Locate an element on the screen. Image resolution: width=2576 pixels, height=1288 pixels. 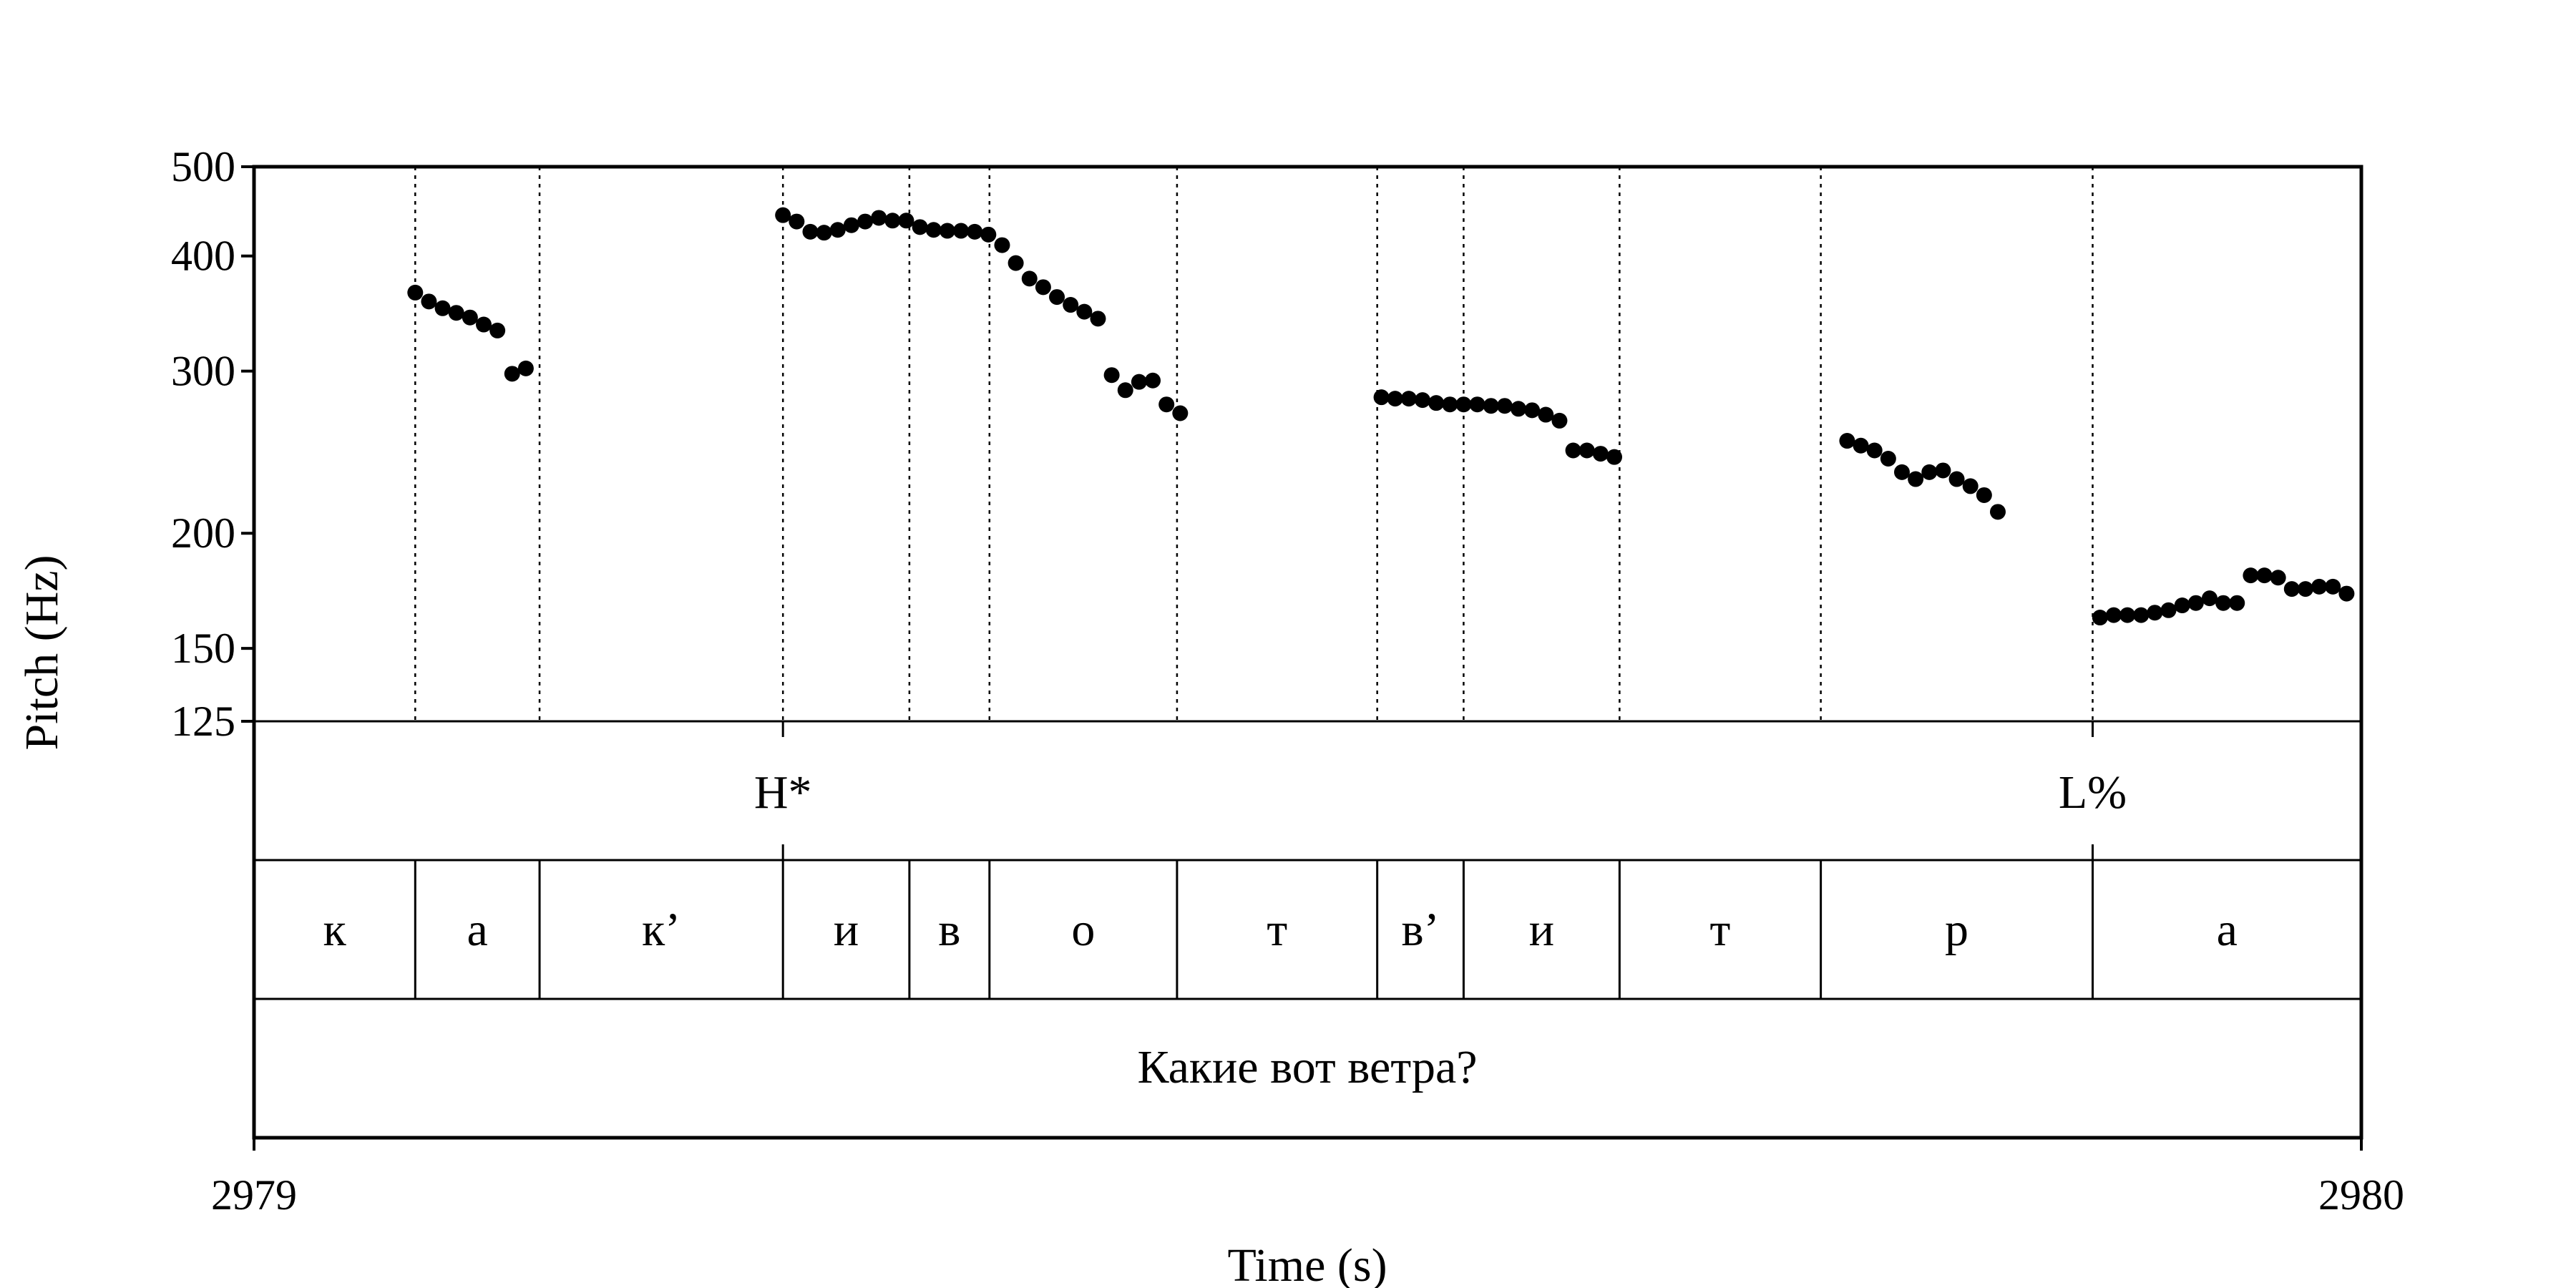
y-axis: 500 400 300 200 150 125 is located at coordinates (212, 444).